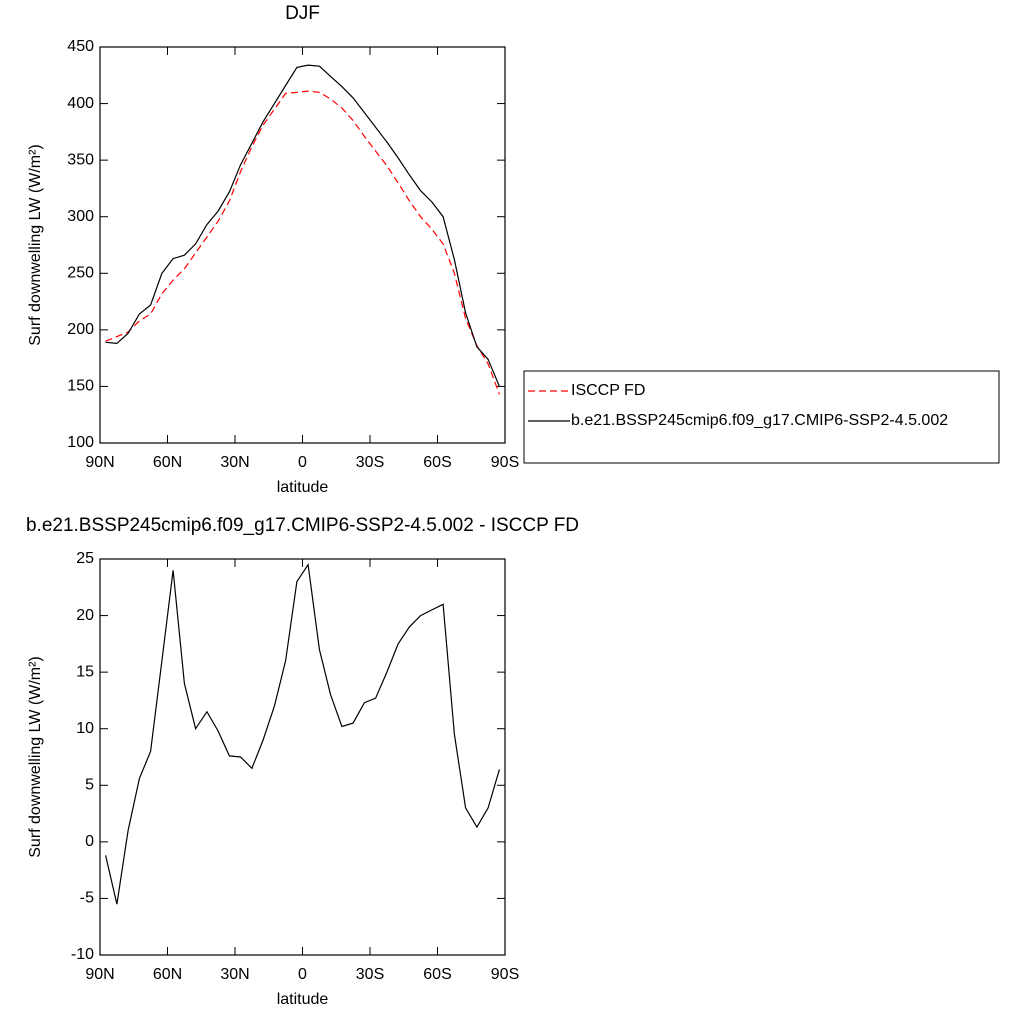 This screenshot has height=1024, width=1024. What do you see at coordinates (608, 390) in the screenshot?
I see `legend-label: ISCCP FD` at bounding box center [608, 390].